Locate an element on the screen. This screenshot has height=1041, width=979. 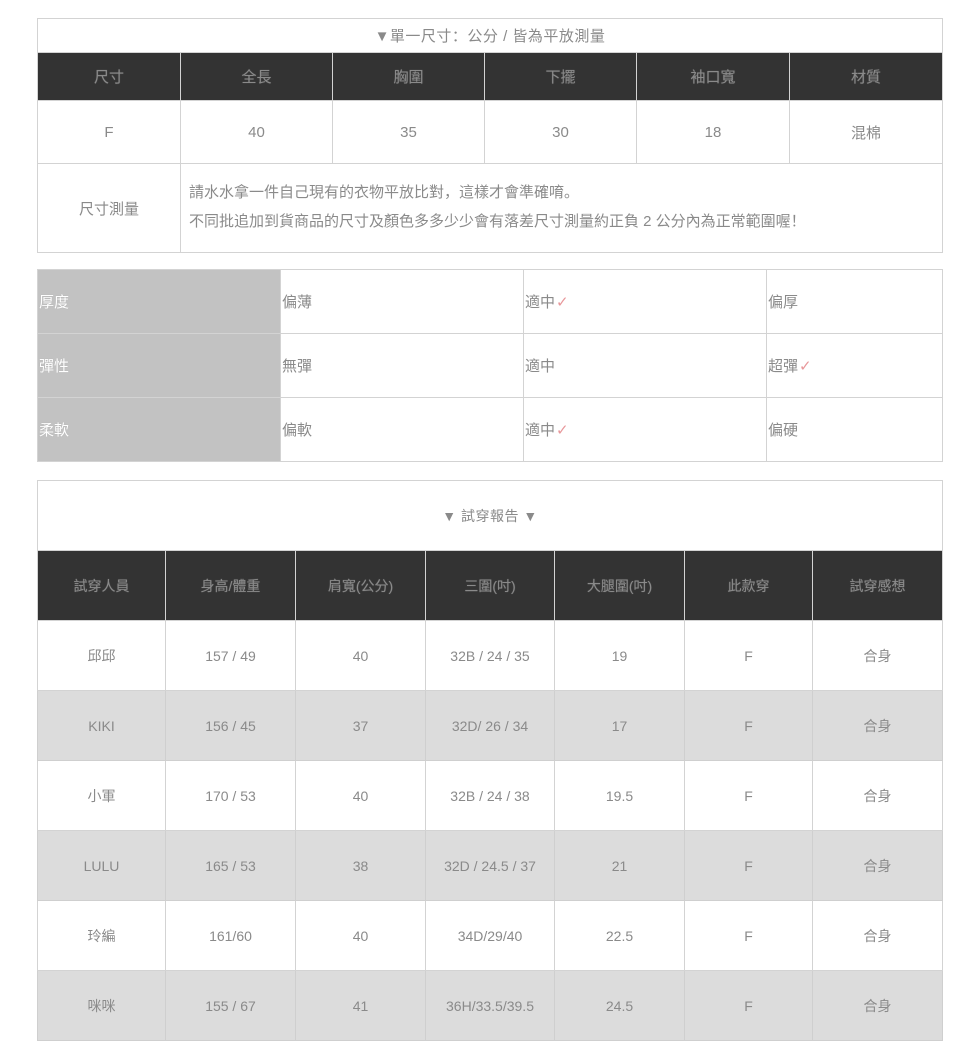
trial-report-title: ▼ 試穿報告 ▼ is located at coordinates (490, 515).